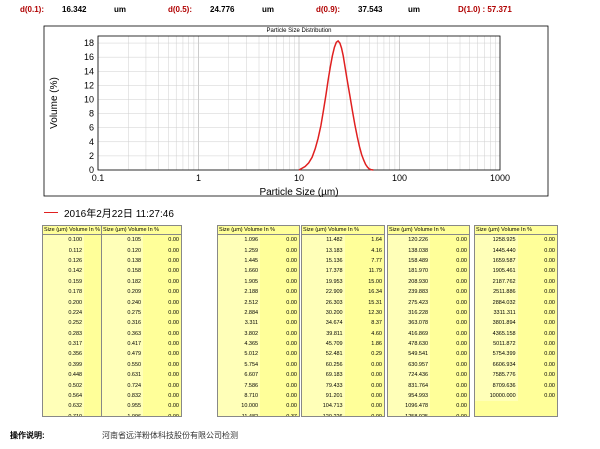 The image size is (600, 449). What do you see at coordinates (516, 271) in the screenshot?
I see `table-row: 1905.461 0.00` at bounding box center [516, 271].